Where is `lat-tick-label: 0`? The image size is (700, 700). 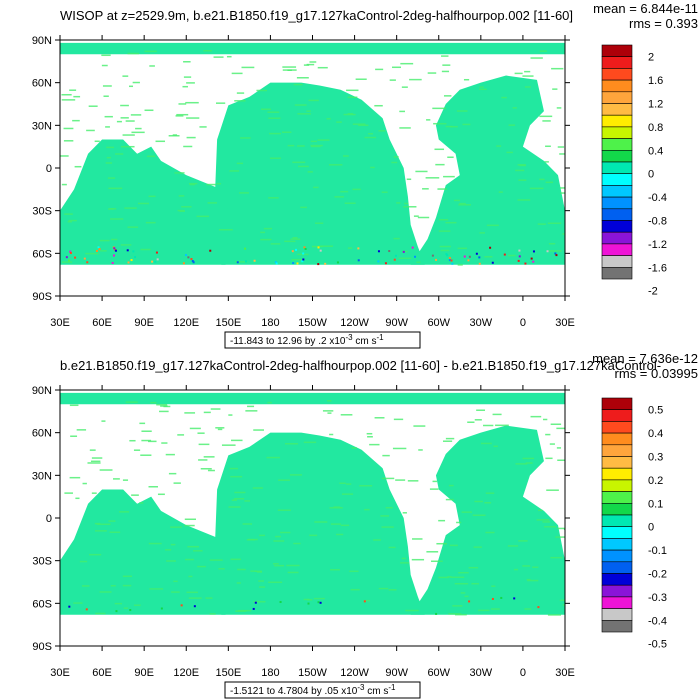 lat-tick-label: 0 is located at coordinates (49, 169).